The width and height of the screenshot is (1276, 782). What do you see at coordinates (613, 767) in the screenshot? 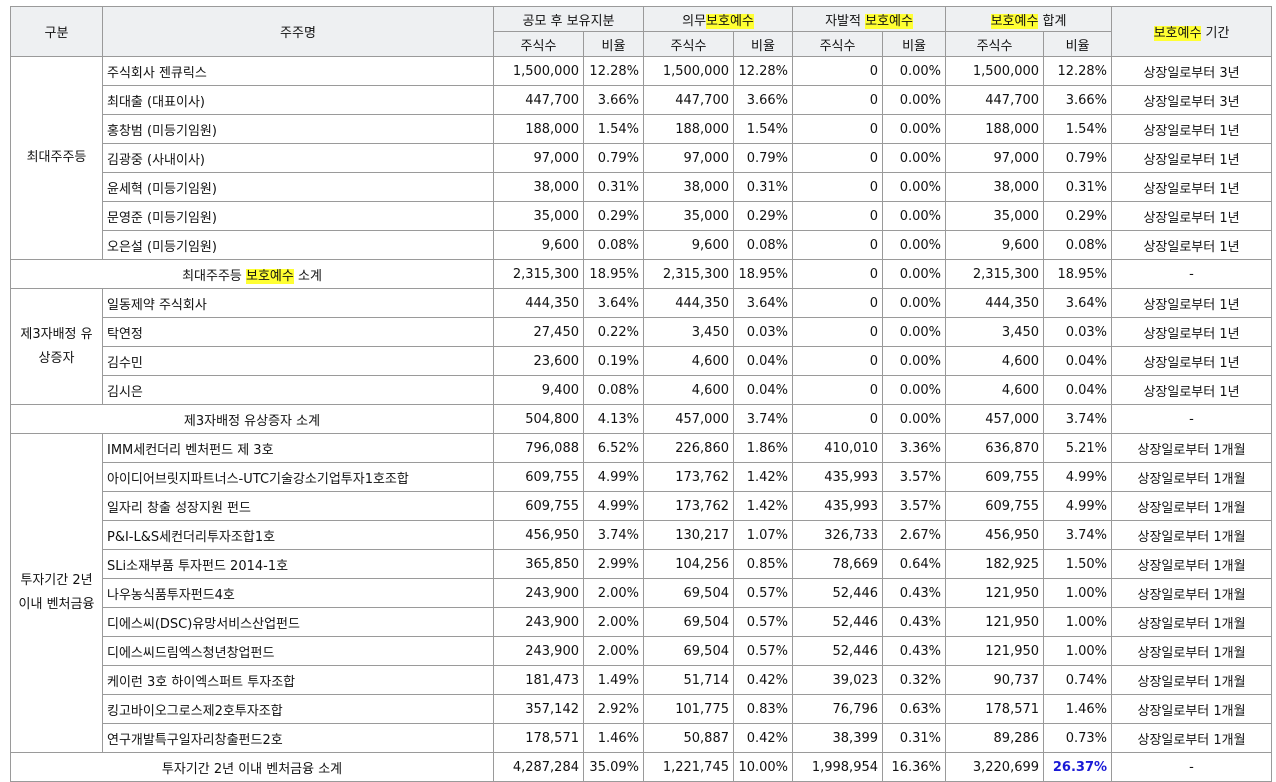
I see `share-ratio: 35.09%` at bounding box center [613, 767].